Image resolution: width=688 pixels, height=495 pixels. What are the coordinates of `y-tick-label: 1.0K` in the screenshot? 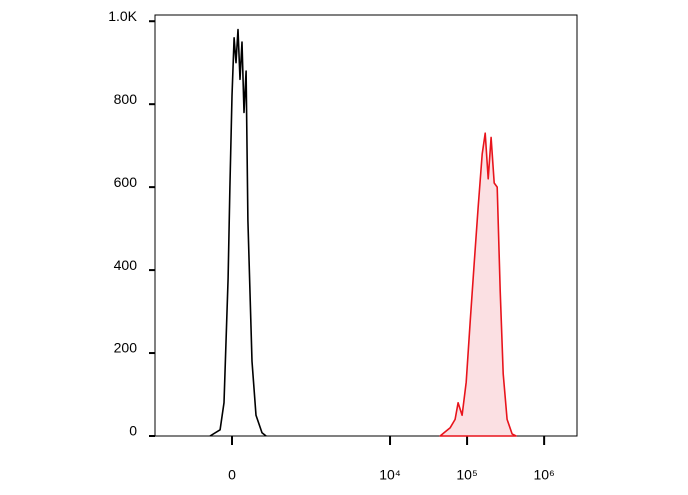 It's located at (122, 16).